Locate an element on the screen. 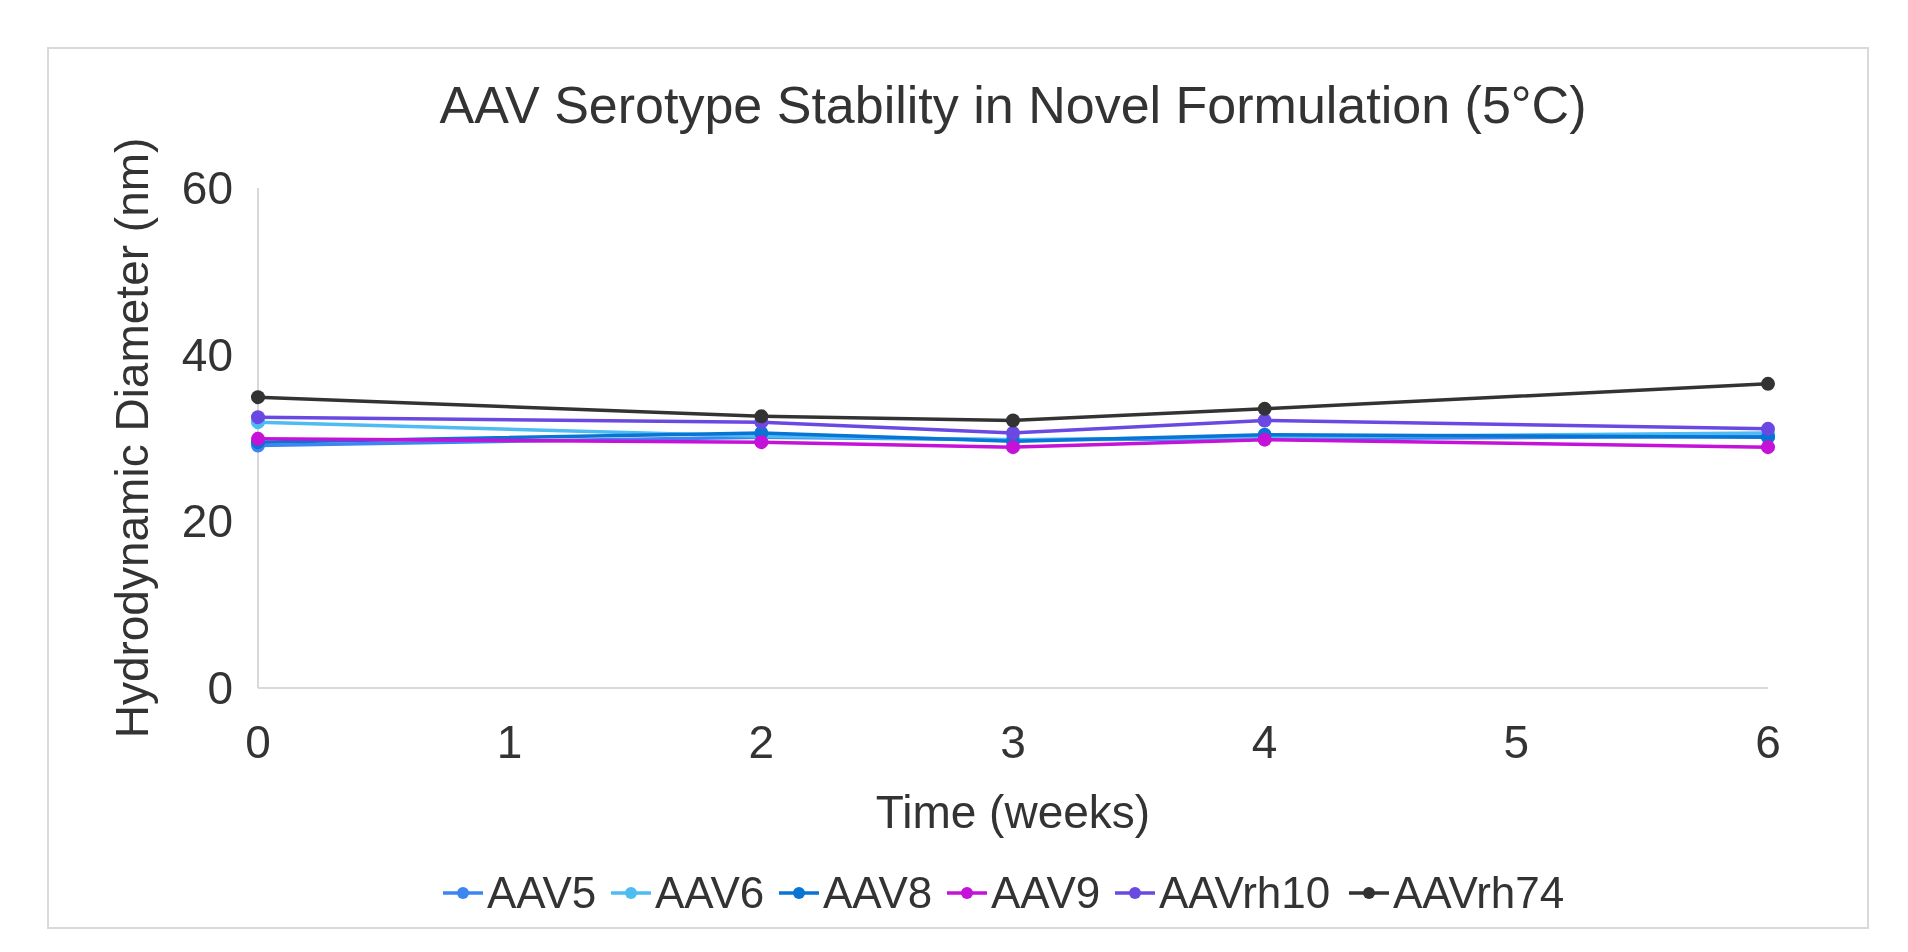 This screenshot has height=952, width=1908. x-tick-label: 0 is located at coordinates (258, 742).